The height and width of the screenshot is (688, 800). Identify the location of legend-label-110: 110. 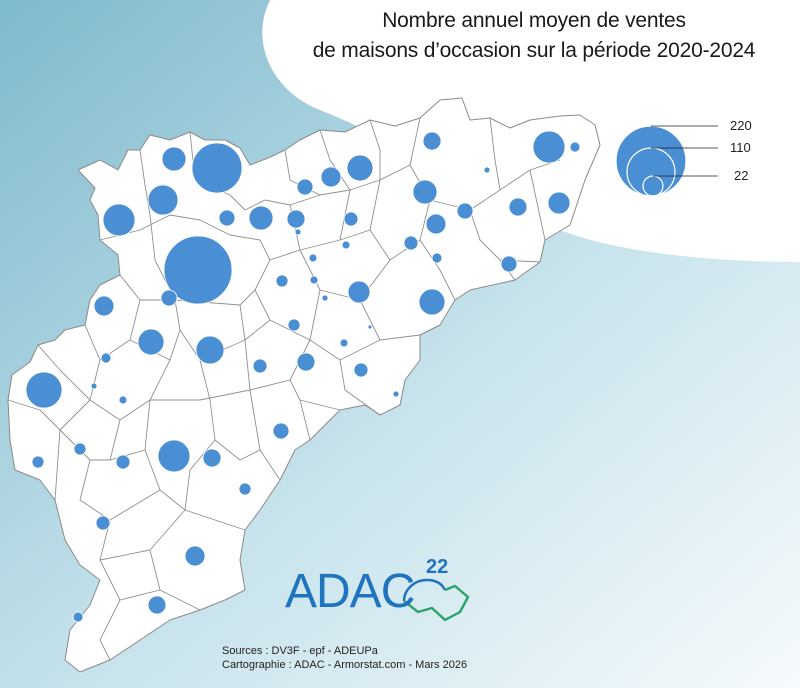
(740, 147).